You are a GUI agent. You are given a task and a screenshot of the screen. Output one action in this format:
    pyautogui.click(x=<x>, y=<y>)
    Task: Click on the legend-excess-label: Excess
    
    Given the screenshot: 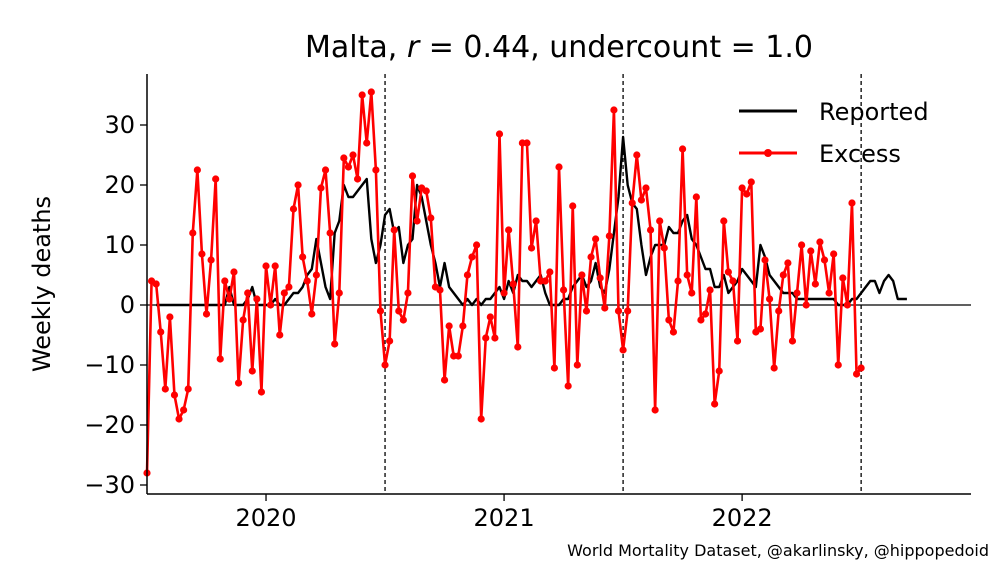 What is the action you would take?
    pyautogui.click(x=860, y=154)
    